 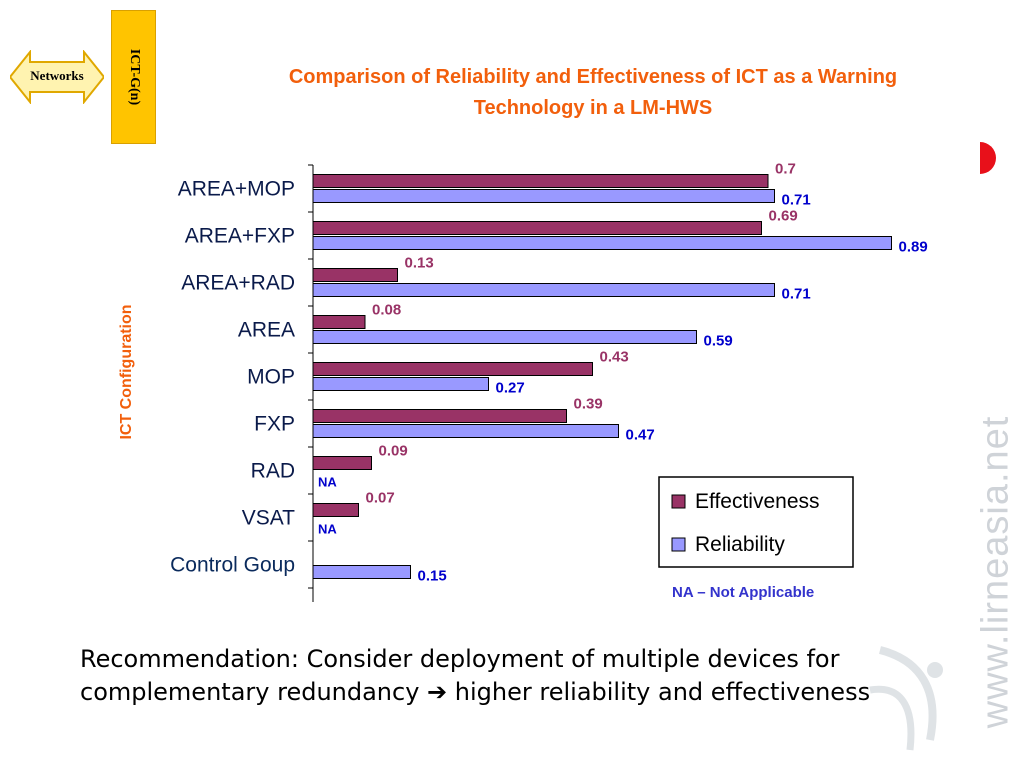 What do you see at coordinates (678, 544) in the screenshot?
I see `legend-swatch-reliability` at bounding box center [678, 544].